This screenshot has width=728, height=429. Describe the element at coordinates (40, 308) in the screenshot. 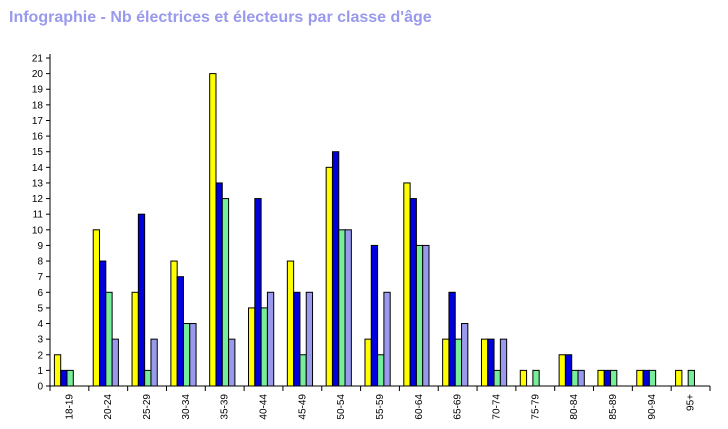

I see `y-tick-label: 5` at that location.